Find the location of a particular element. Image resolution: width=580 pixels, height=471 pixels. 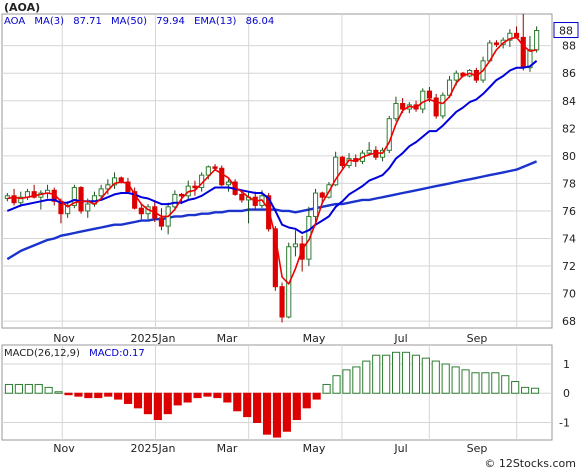

last-price-marker: 88 is located at coordinates (566, 30).